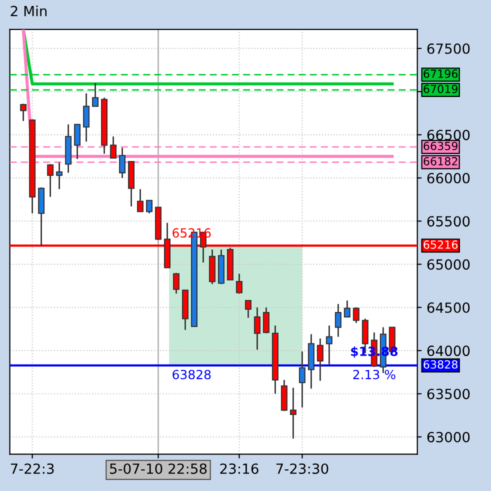 The width and height of the screenshot is (491, 491). Describe the element at coordinates (448, 351) in the screenshot. I see `y-tick-label: 64000` at that location.